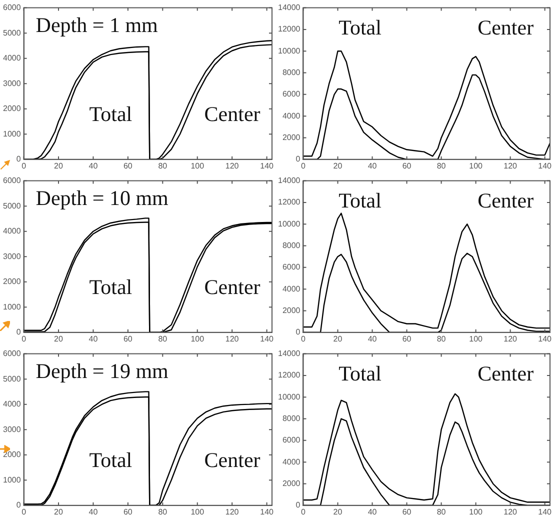 This screenshot has width=558, height=519. I want to click on chart-title: Depth = 1 mm, so click(97, 24).